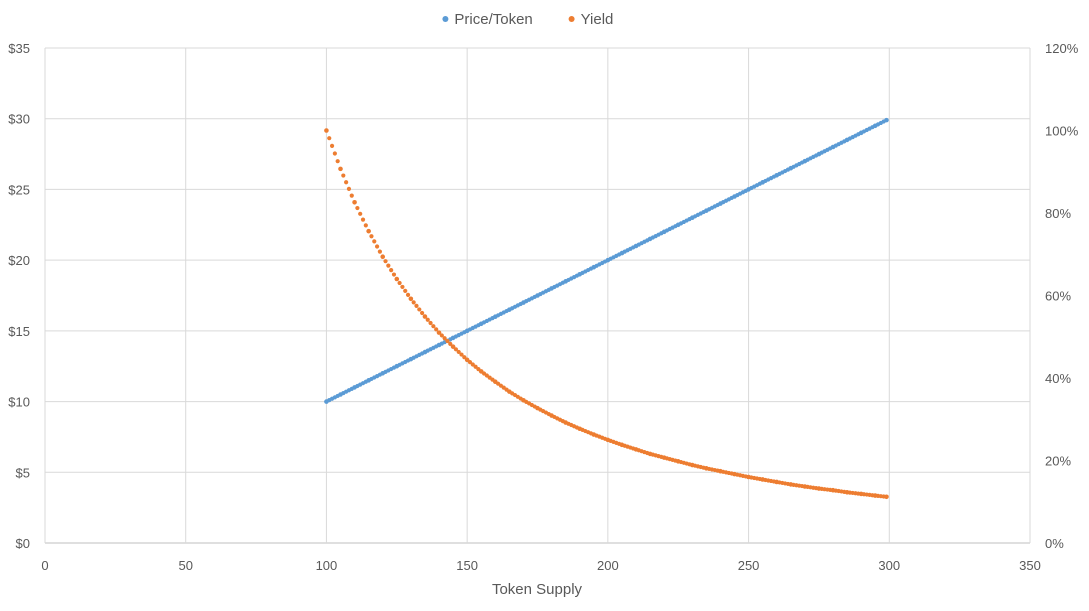  I want to click on x-tick-label: 250, so click(749, 565).